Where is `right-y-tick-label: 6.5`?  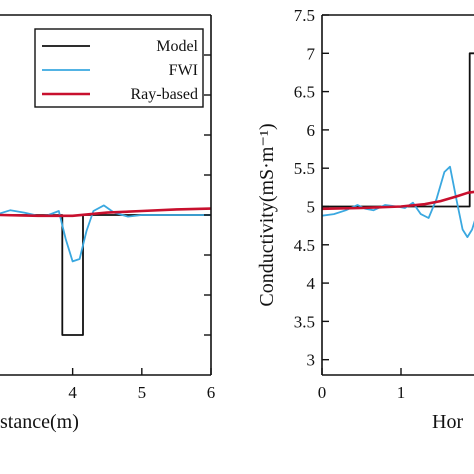
right-y-tick-label: 6.5 is located at coordinates (304, 92).